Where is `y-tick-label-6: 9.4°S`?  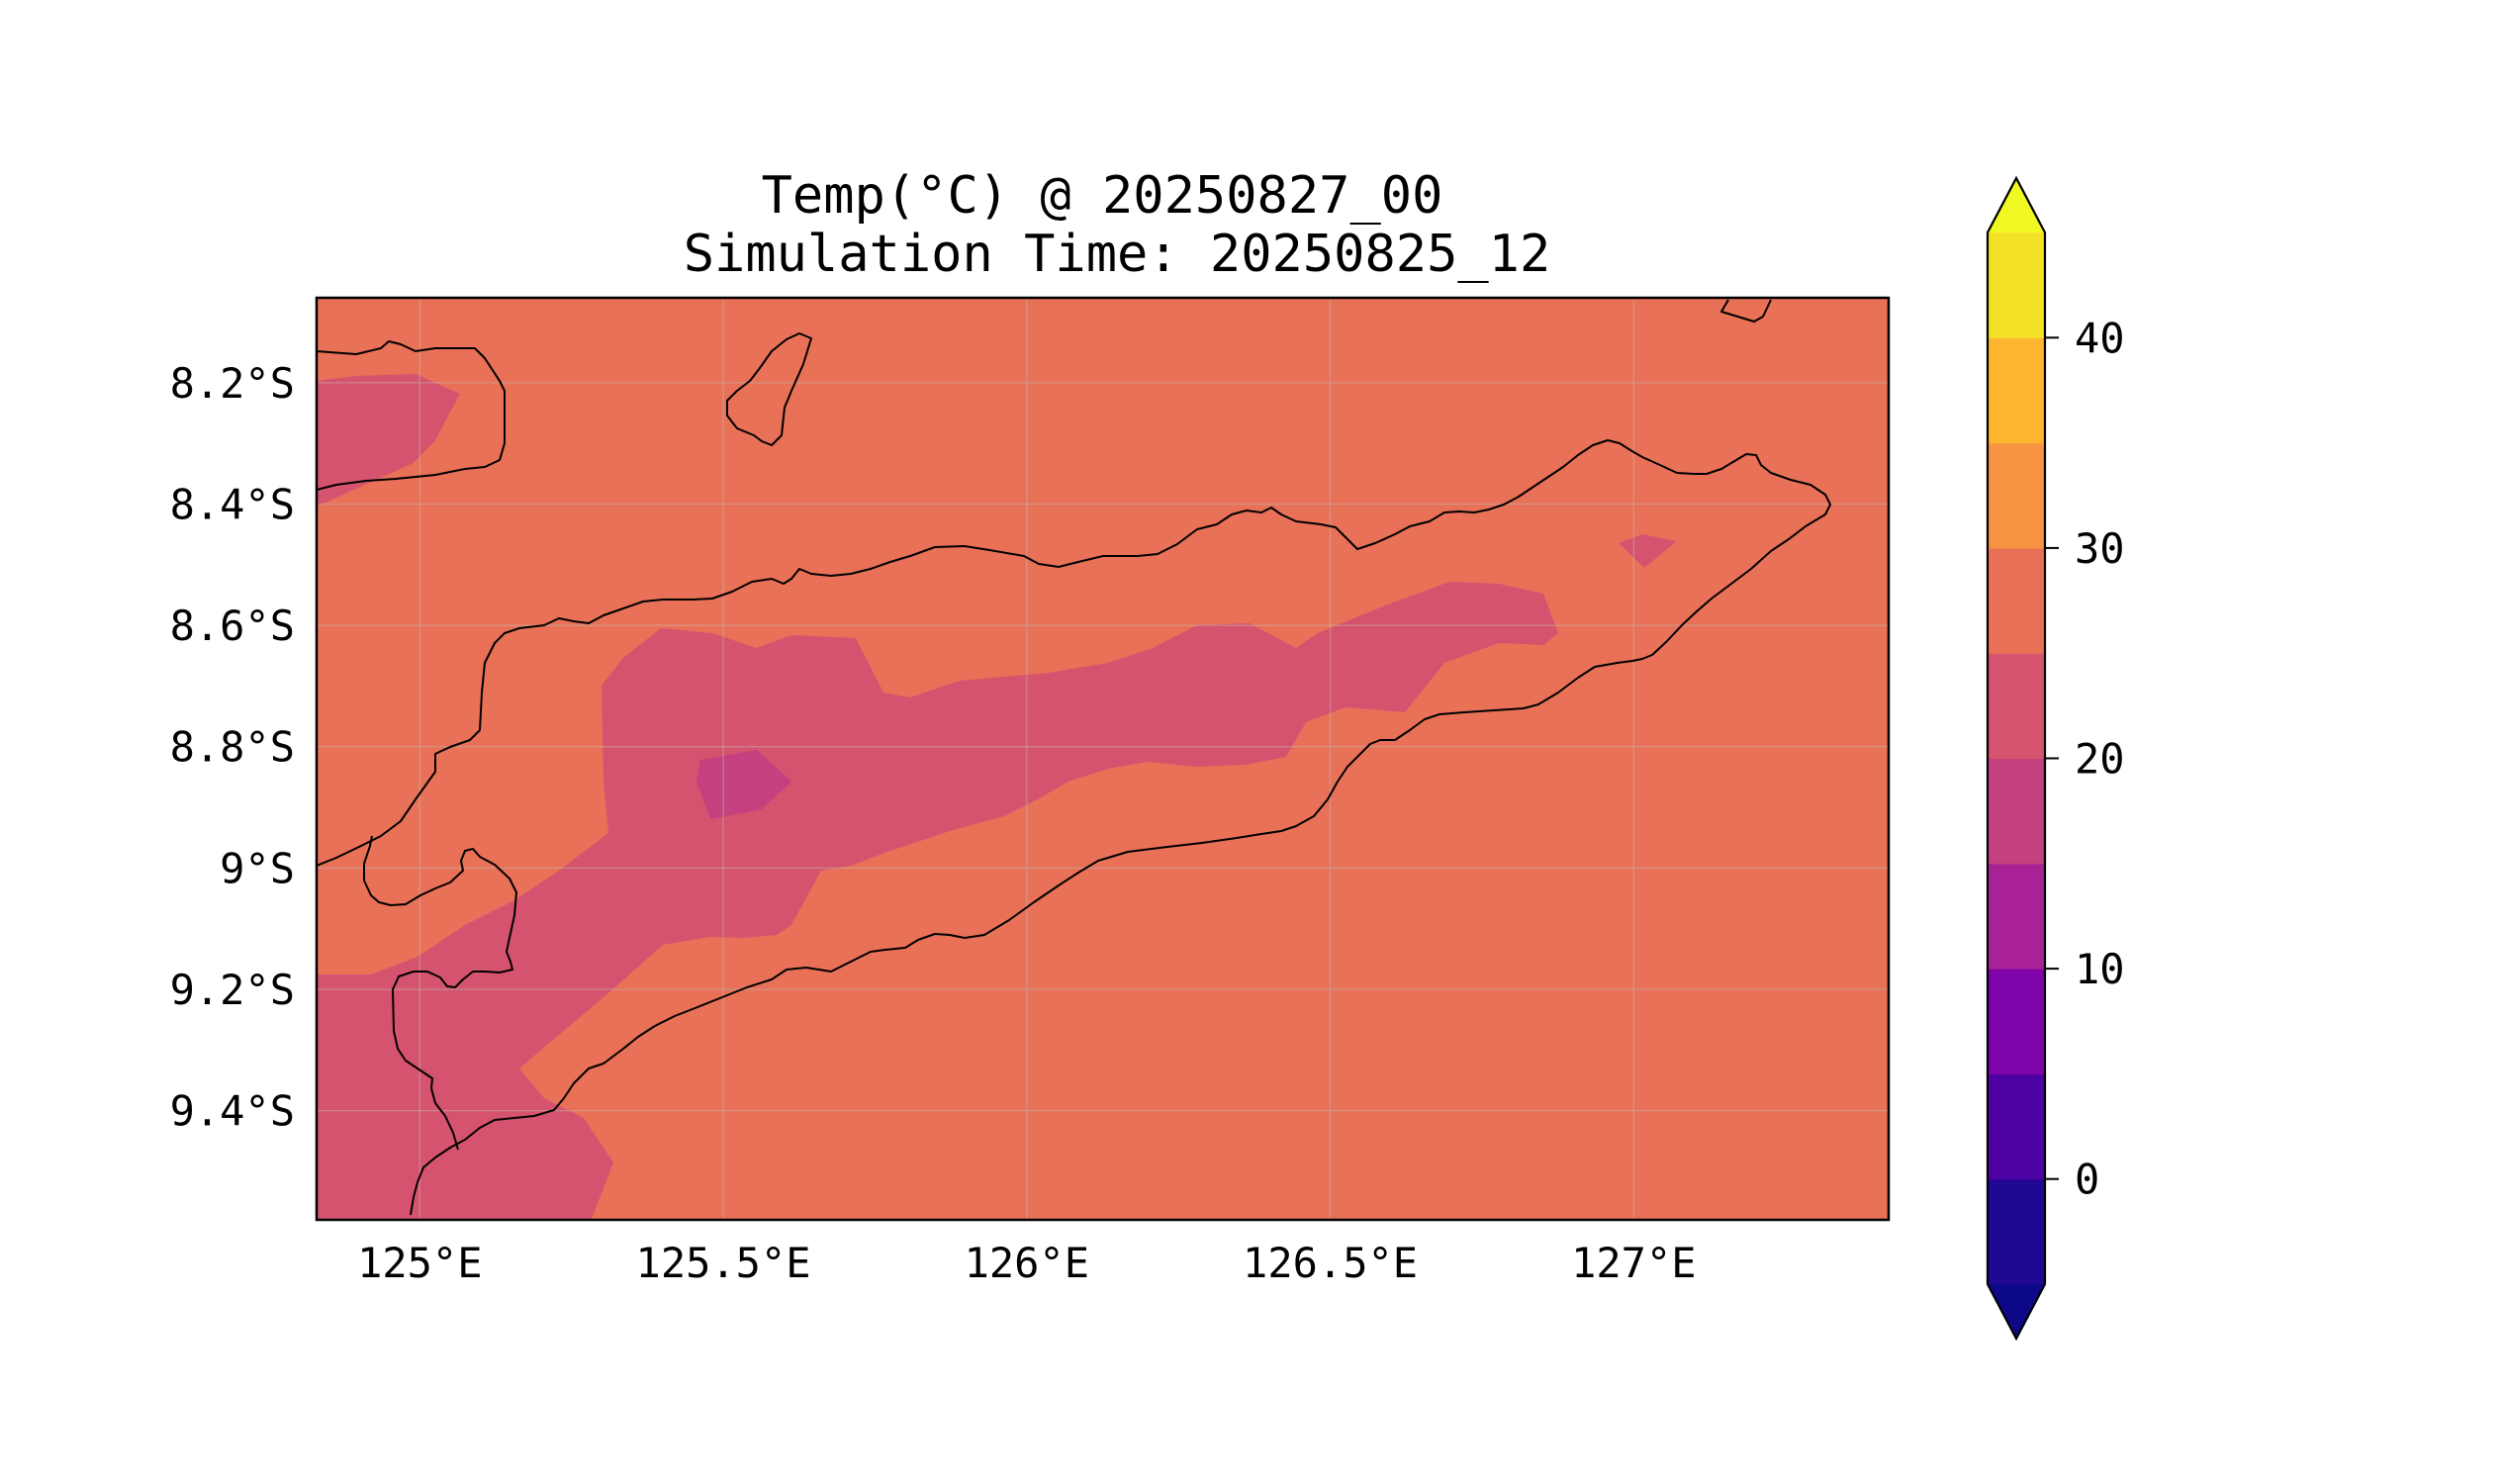 y-tick-label-6: 9.4°S is located at coordinates (232, 1111).